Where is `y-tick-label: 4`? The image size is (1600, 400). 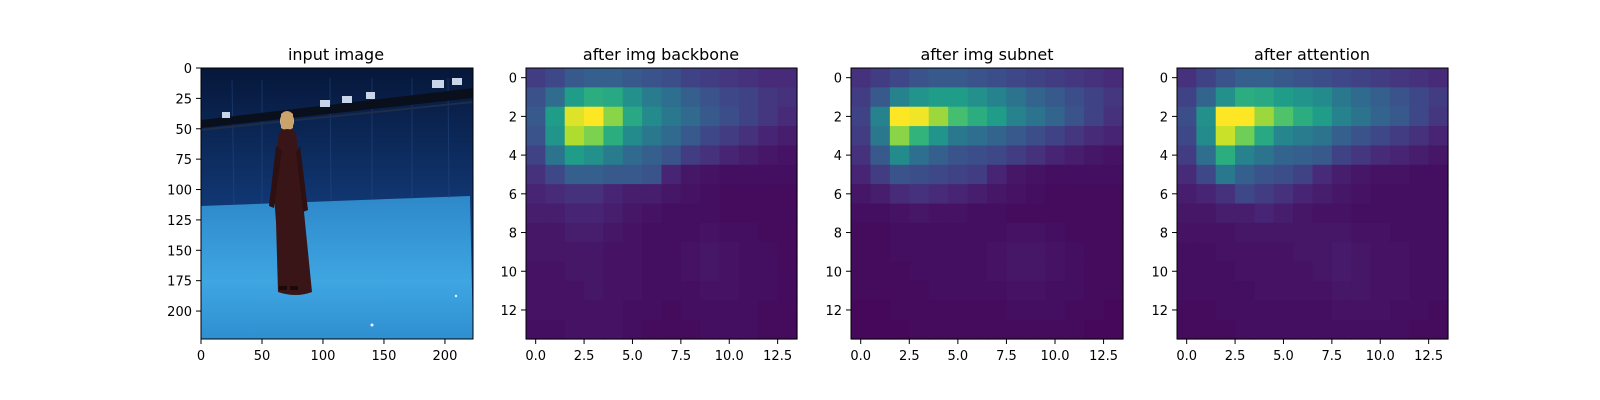
y-tick-label: 4 is located at coordinates (838, 156).